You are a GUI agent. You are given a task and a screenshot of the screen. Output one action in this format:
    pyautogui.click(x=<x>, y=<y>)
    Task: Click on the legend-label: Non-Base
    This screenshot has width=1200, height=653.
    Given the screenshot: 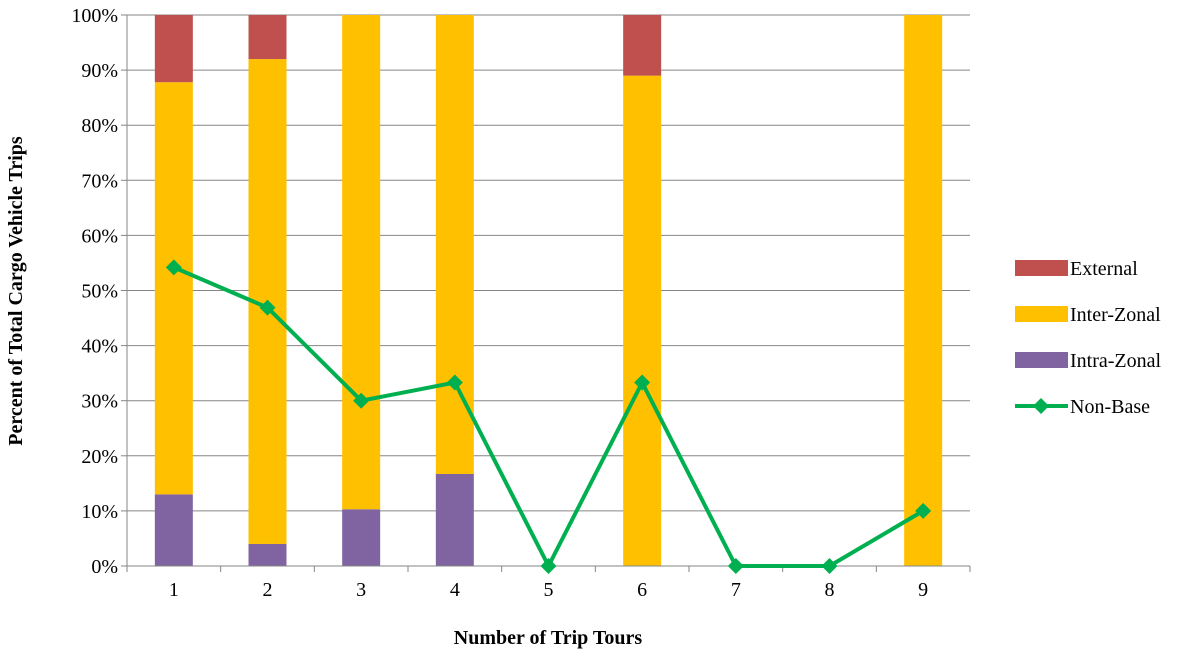 What is the action you would take?
    pyautogui.click(x=1110, y=407)
    